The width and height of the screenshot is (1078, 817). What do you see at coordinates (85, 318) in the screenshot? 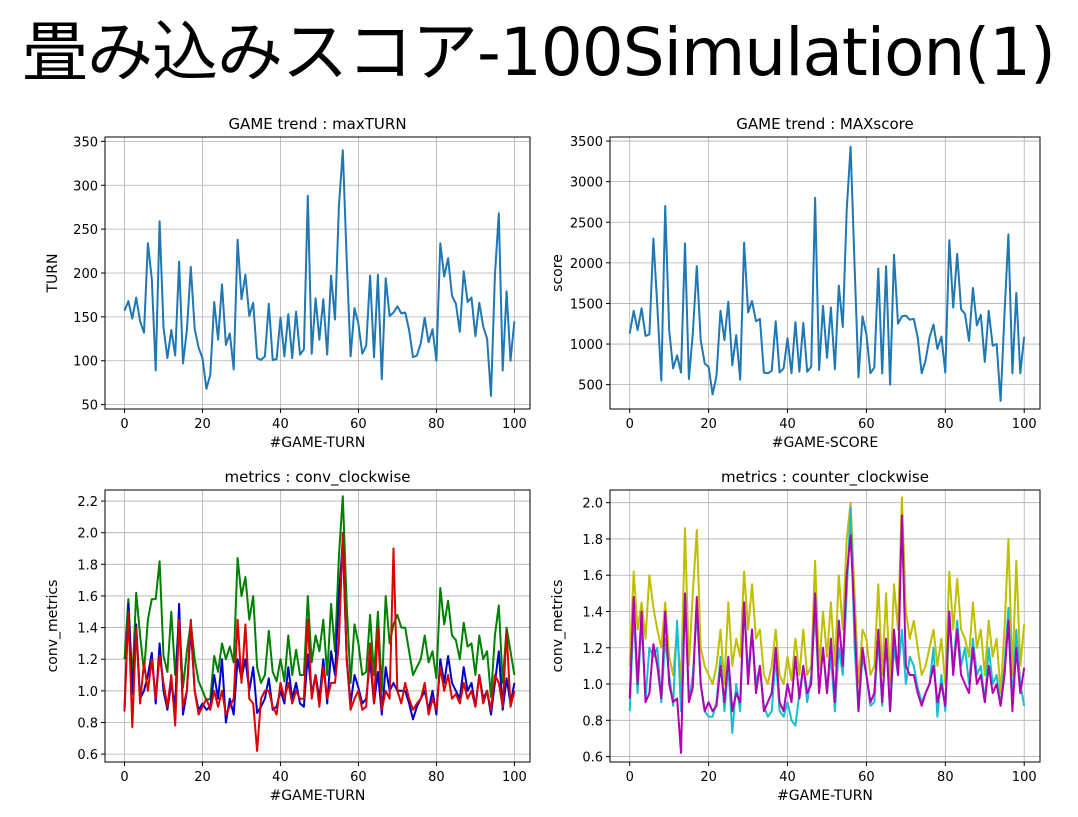
I see `y-tick-label: 150` at bounding box center [85, 318].